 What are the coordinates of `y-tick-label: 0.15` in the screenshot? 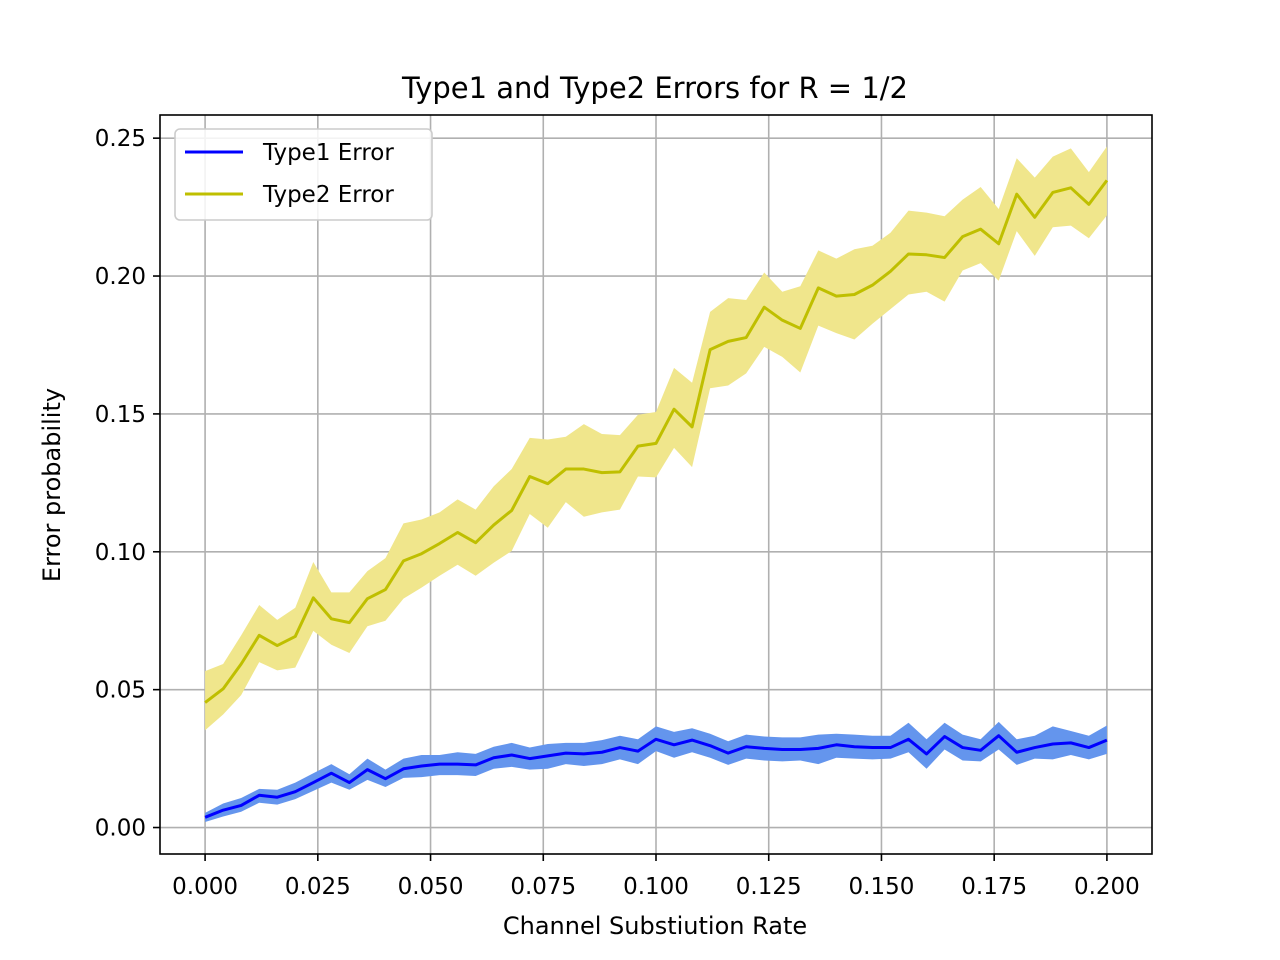 It's located at (120, 415).